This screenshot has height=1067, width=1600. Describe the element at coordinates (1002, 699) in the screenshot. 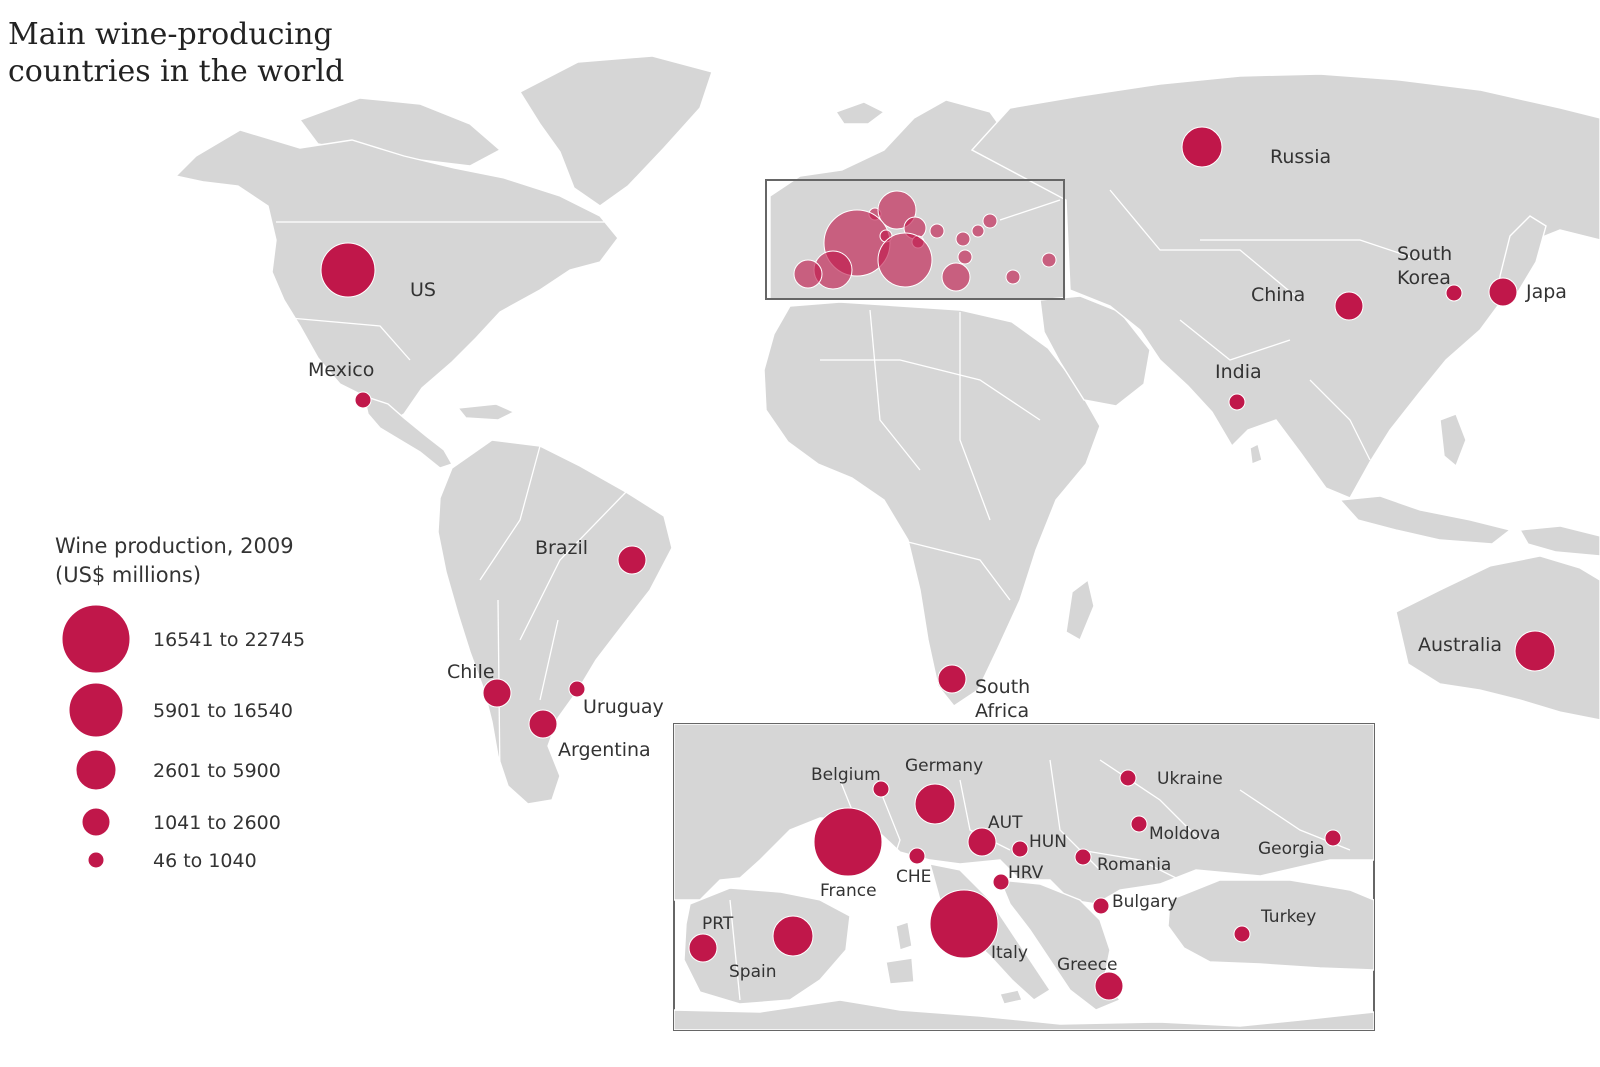

I see `label-south-africa: South Africa` at that location.